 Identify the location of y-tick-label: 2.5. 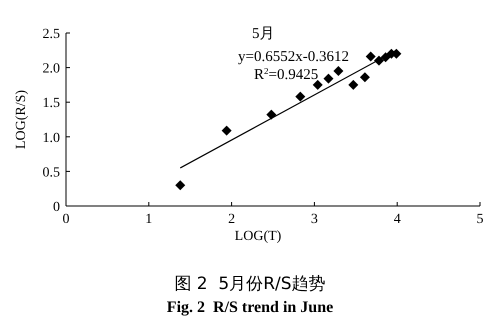
(51, 34).